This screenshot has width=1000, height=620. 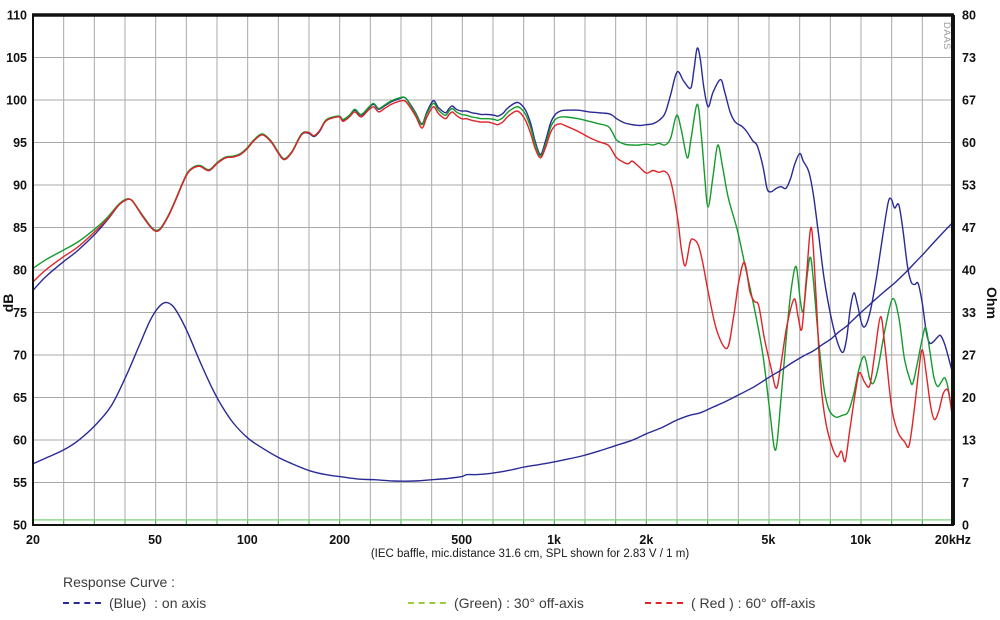 I want to click on legend-item-red: ( Red ) : 60° off-axis, so click(x=730, y=603).